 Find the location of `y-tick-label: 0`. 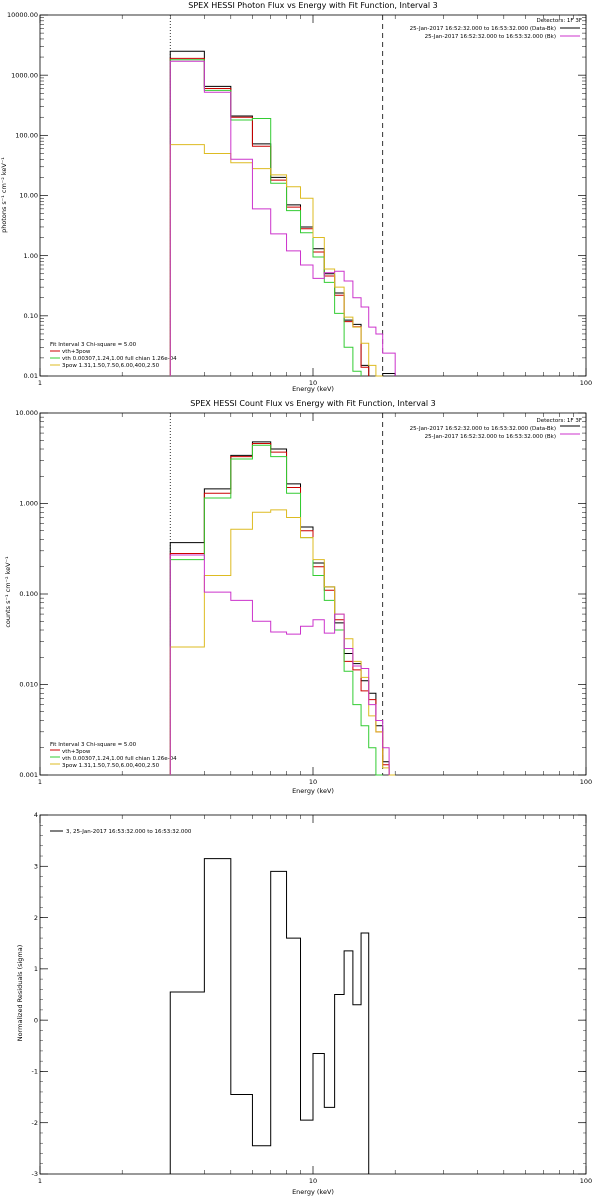

y-tick-label: 0 is located at coordinates (36, 1020).